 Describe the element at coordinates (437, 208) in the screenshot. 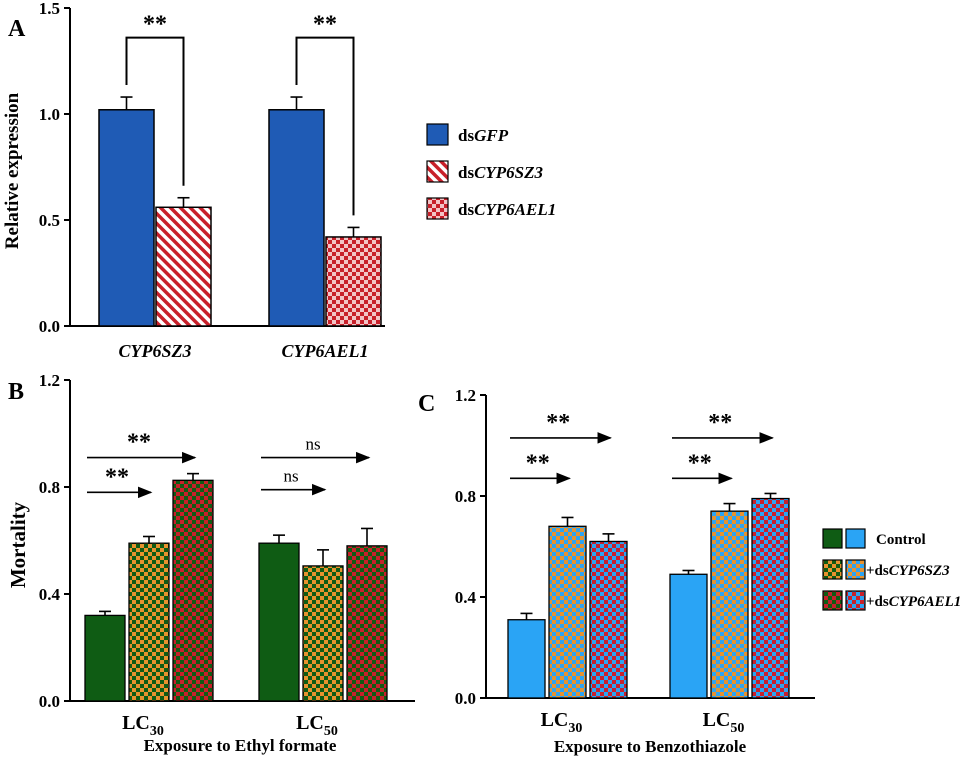

I see `legend-swatch-dscyp6ael1` at that location.